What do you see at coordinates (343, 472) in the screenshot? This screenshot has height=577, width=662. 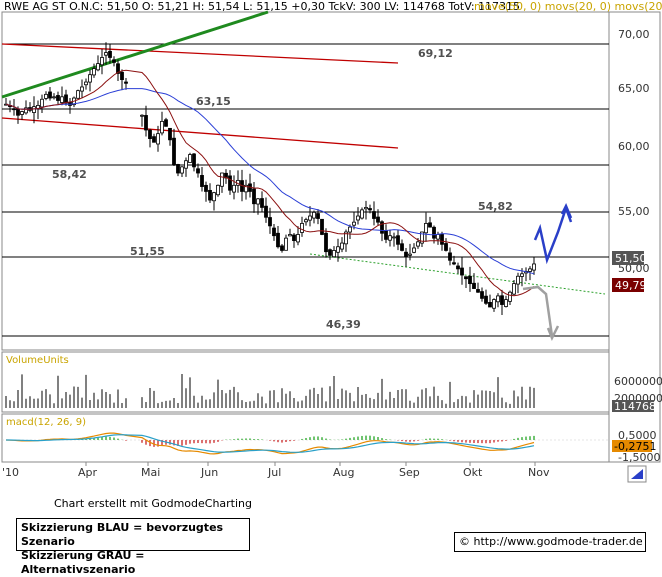 I see `x-tick-aug: Aug` at bounding box center [343, 472].